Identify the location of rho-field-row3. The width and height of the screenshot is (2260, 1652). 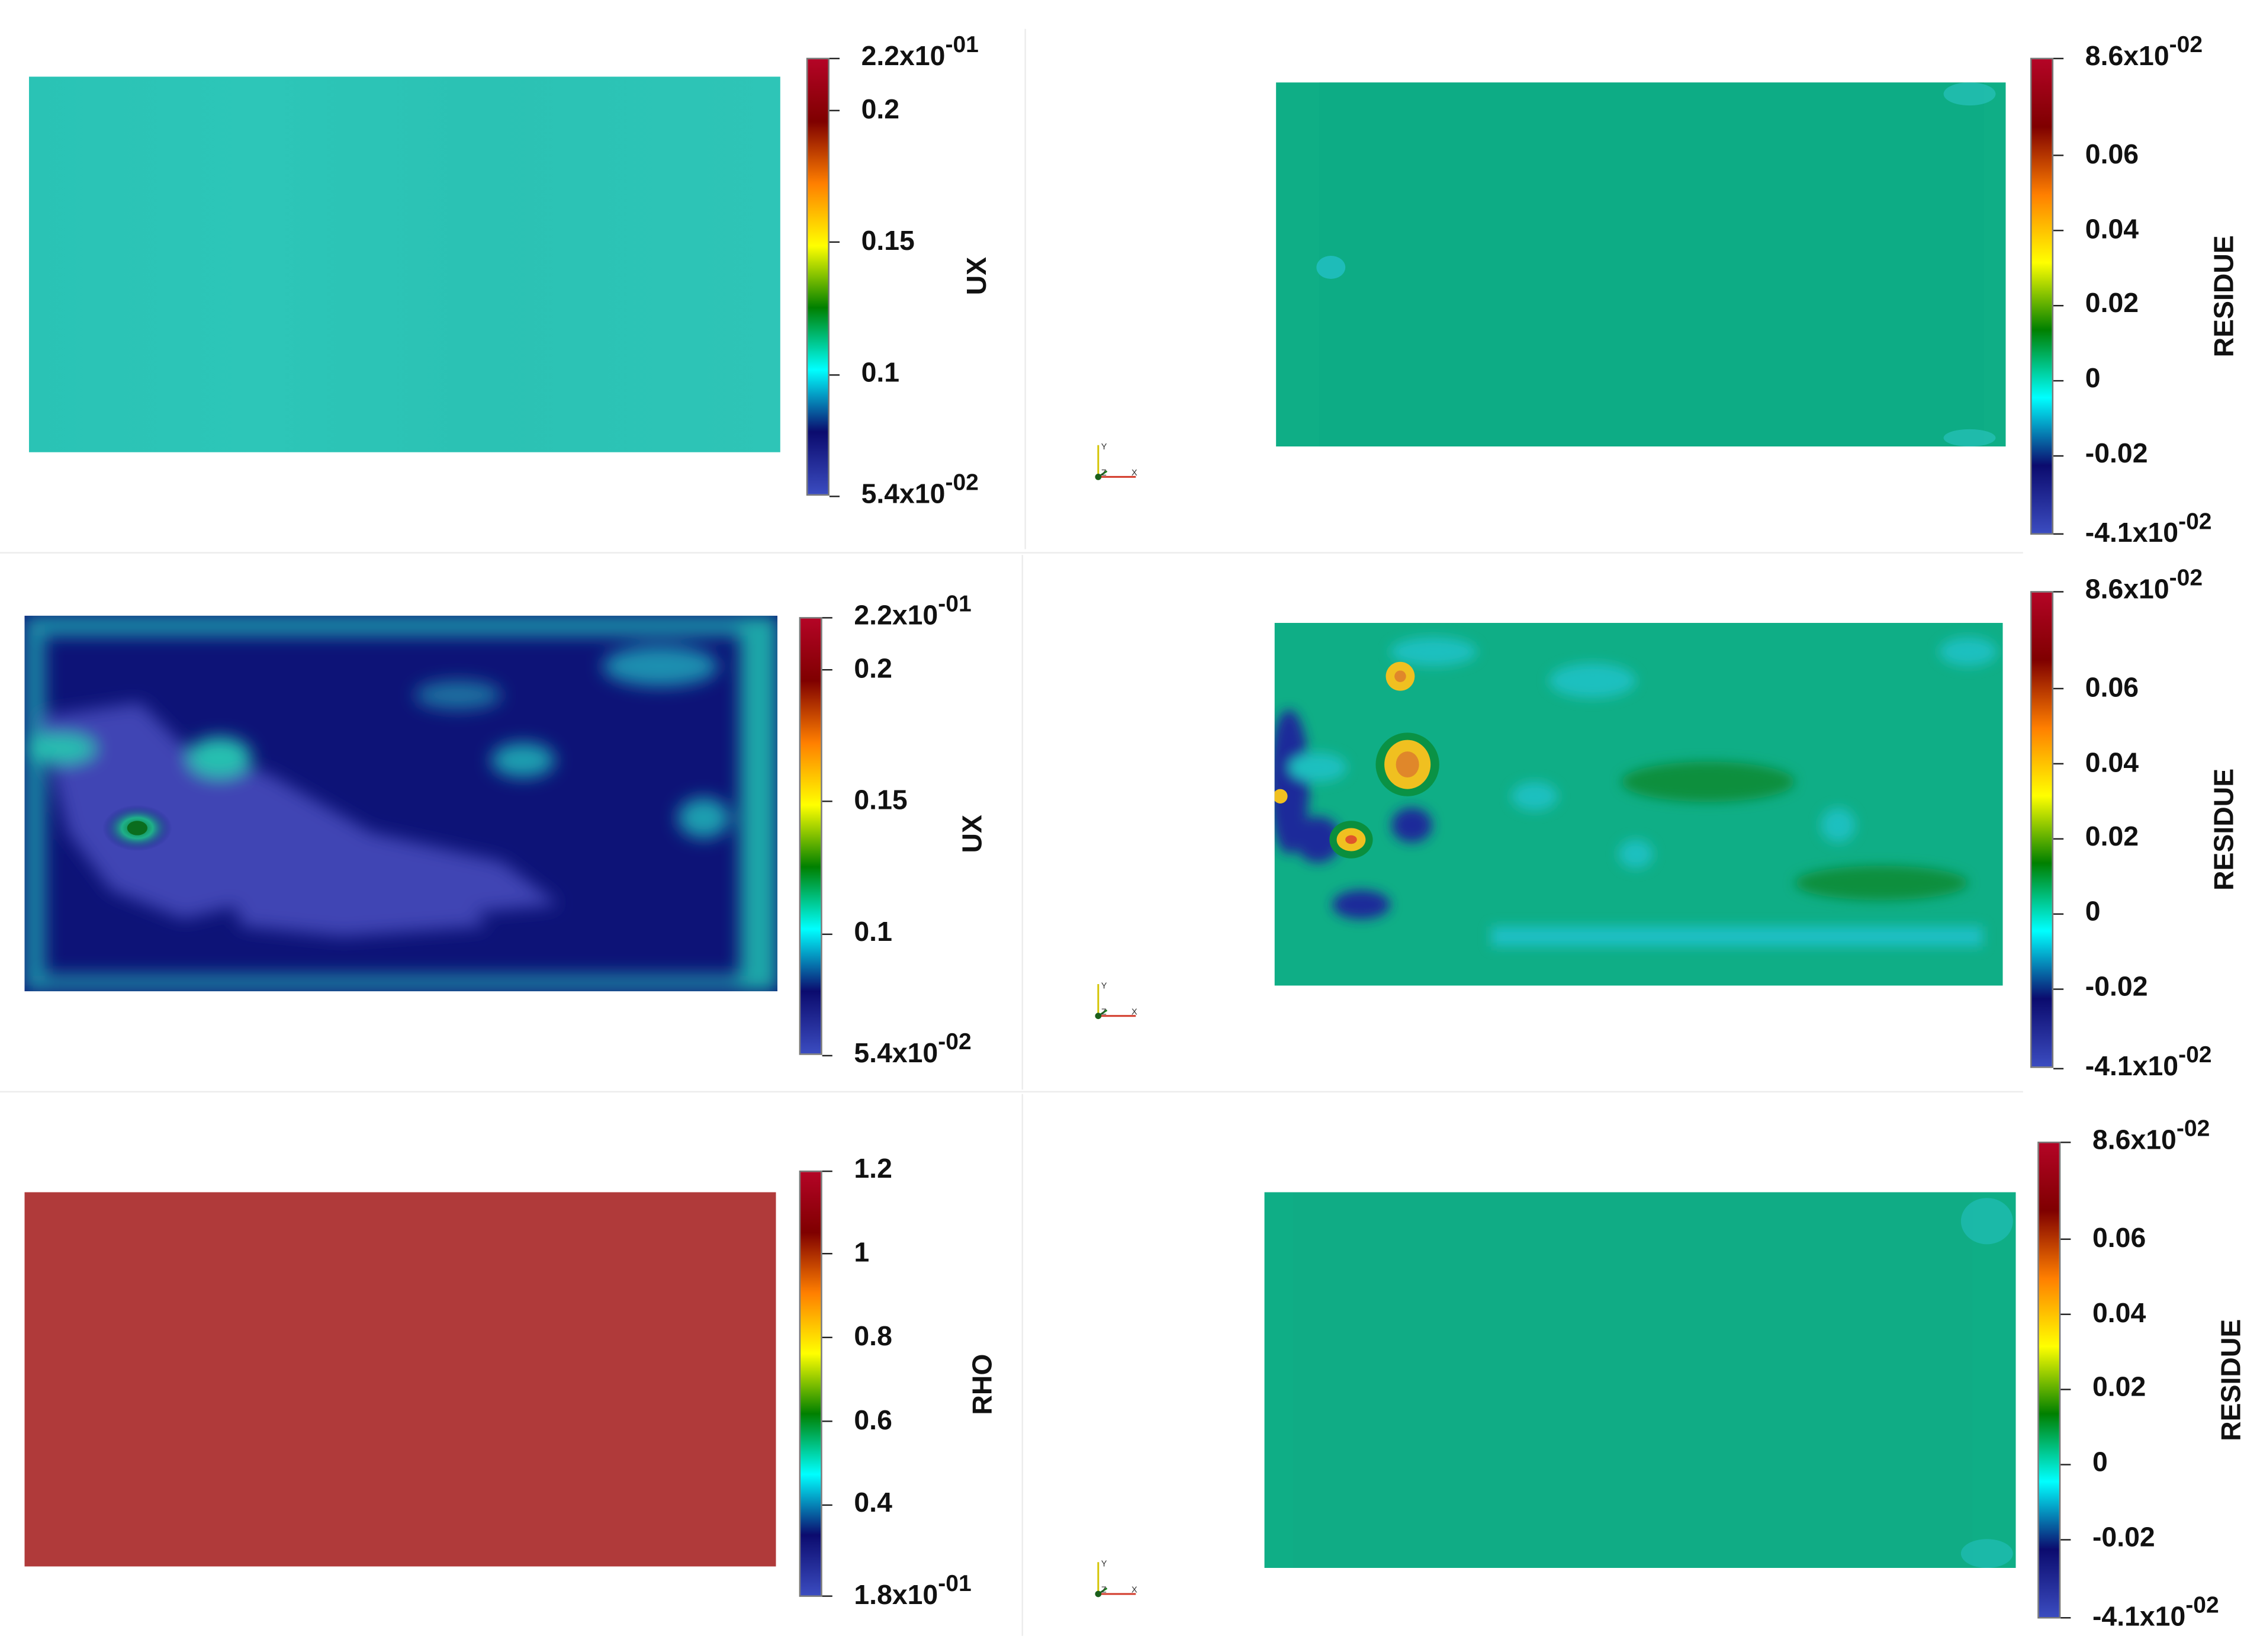
(400, 1379).